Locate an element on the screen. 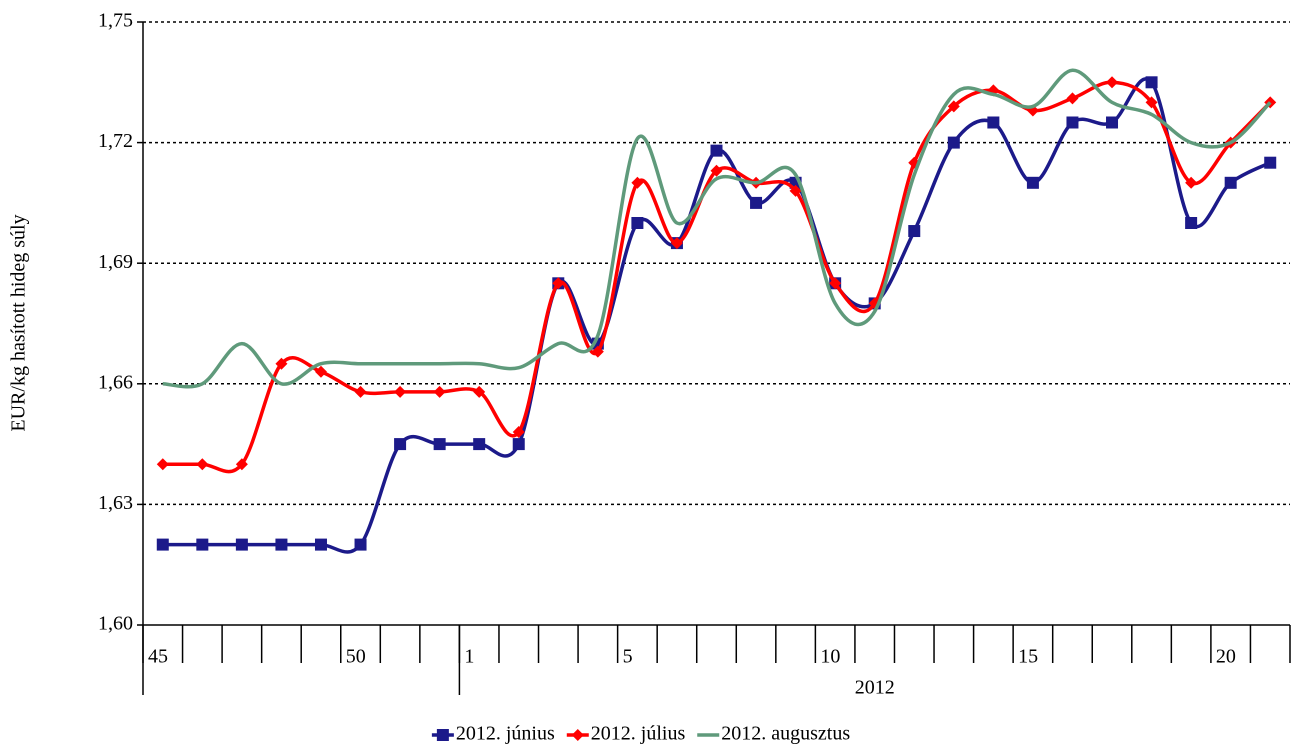 Image resolution: width=1295 pixels, height=751 pixels. y-tick-label: 1,63 is located at coordinates (115, 503).